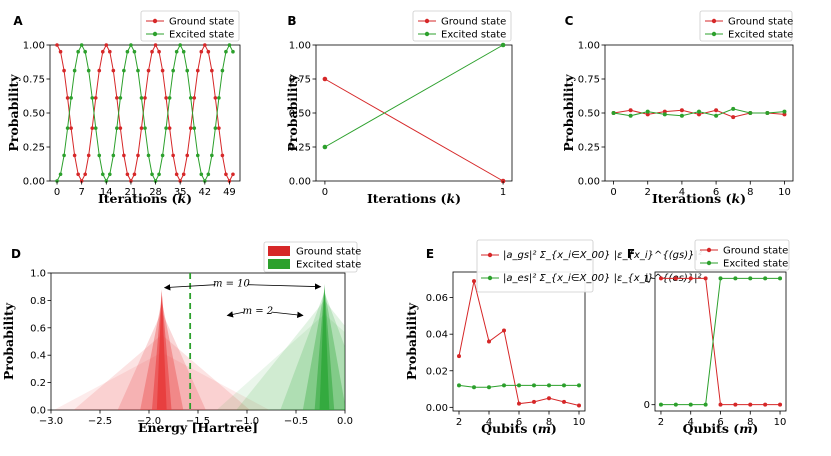  I want to click on panel-d-ylabel: Probability, so click(8, 341).